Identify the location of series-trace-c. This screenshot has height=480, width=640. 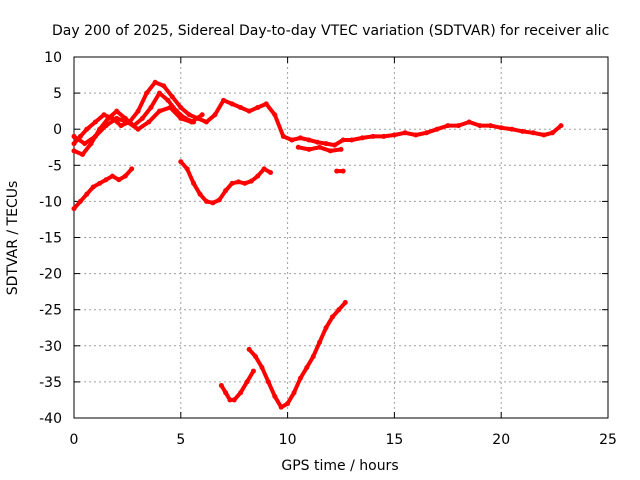
(138, 126).